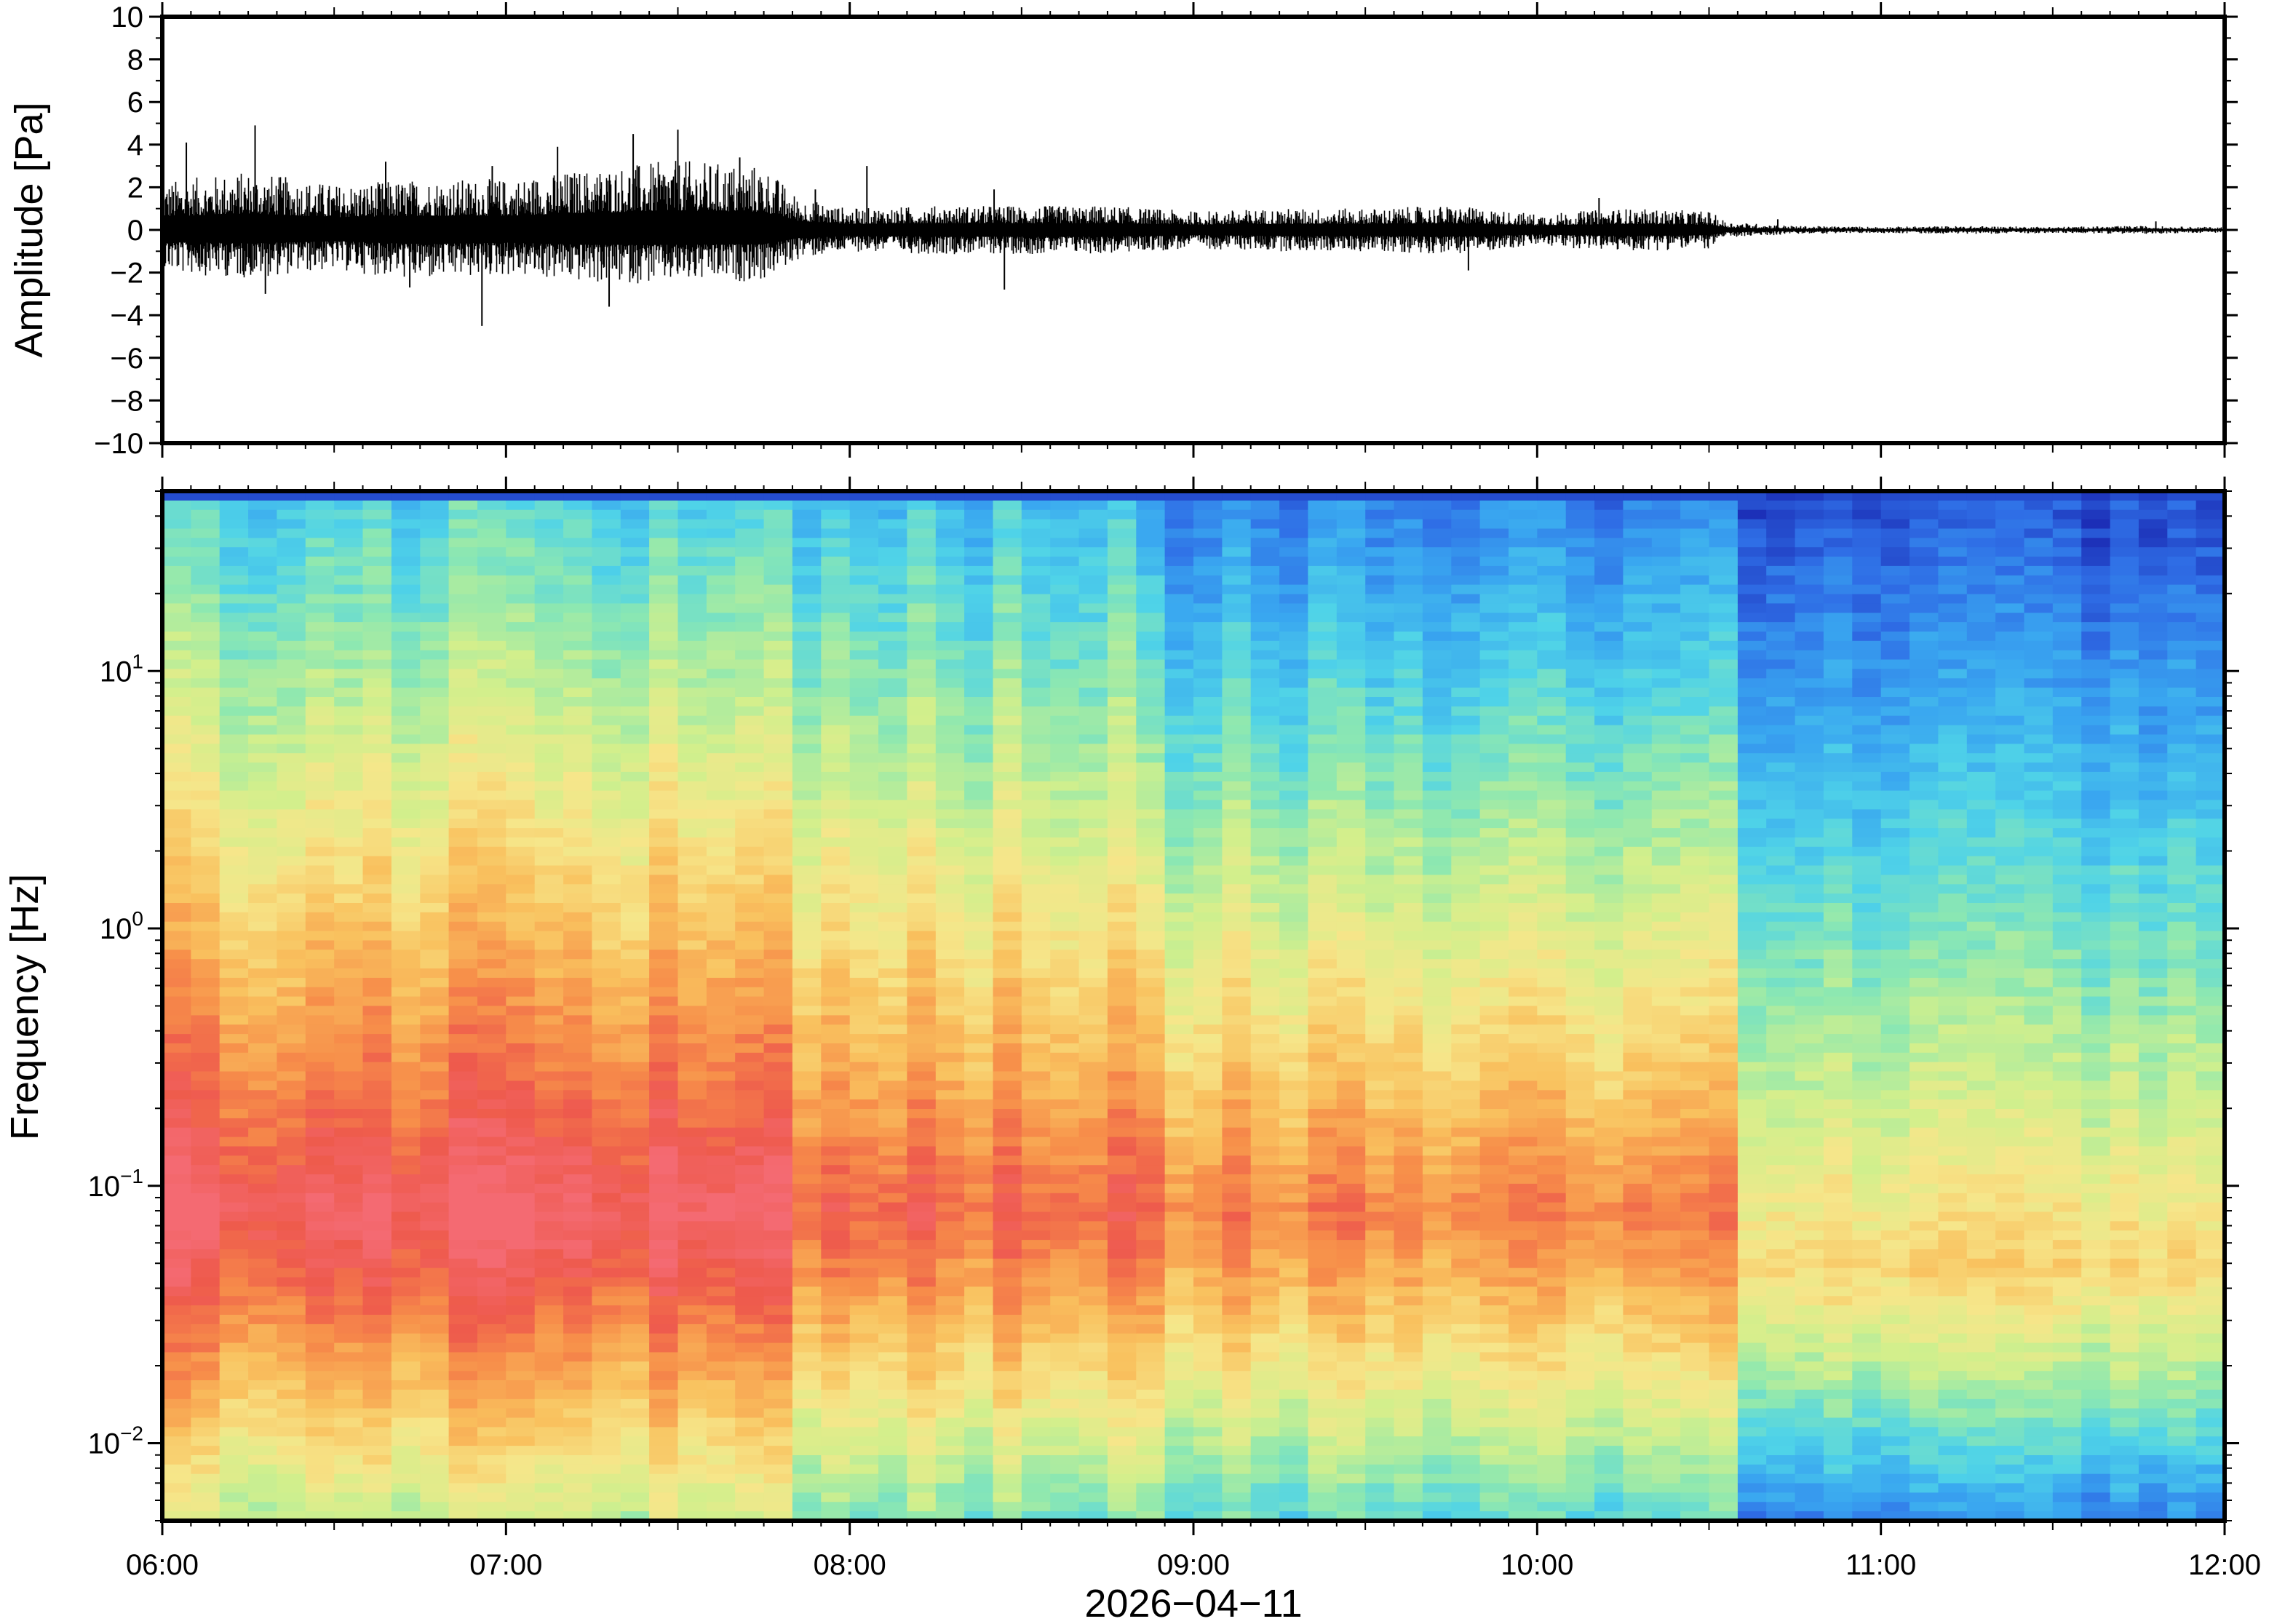  What do you see at coordinates (1193, 225) in the screenshot?
I see `waveform-trace` at bounding box center [1193, 225].